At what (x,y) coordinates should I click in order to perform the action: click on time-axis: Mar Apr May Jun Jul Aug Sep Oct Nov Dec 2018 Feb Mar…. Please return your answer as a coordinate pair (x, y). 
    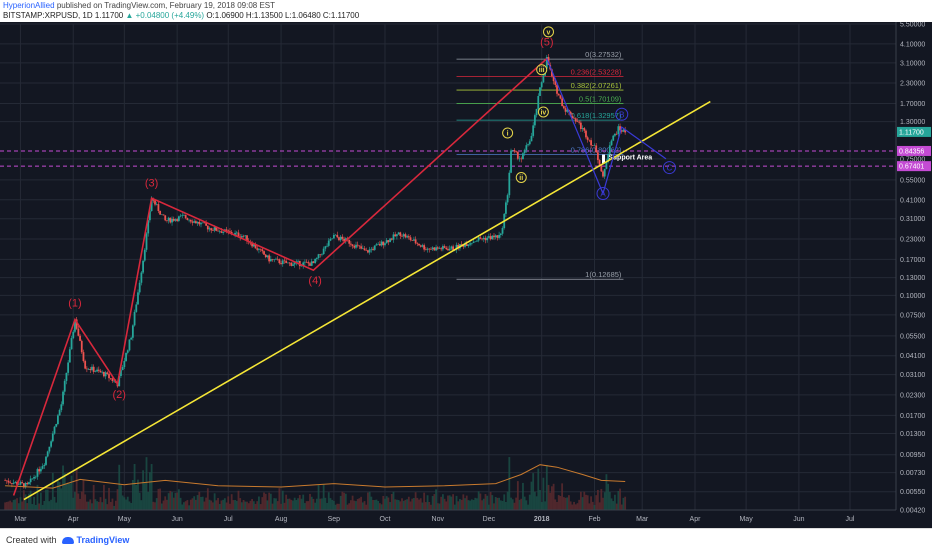
    Looking at the image, I should click on (448, 516).